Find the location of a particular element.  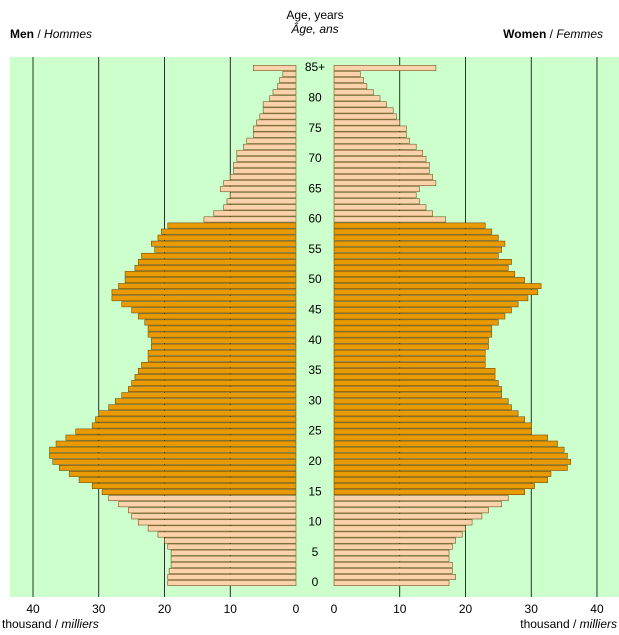

age-label: 85+ is located at coordinates (315, 67).